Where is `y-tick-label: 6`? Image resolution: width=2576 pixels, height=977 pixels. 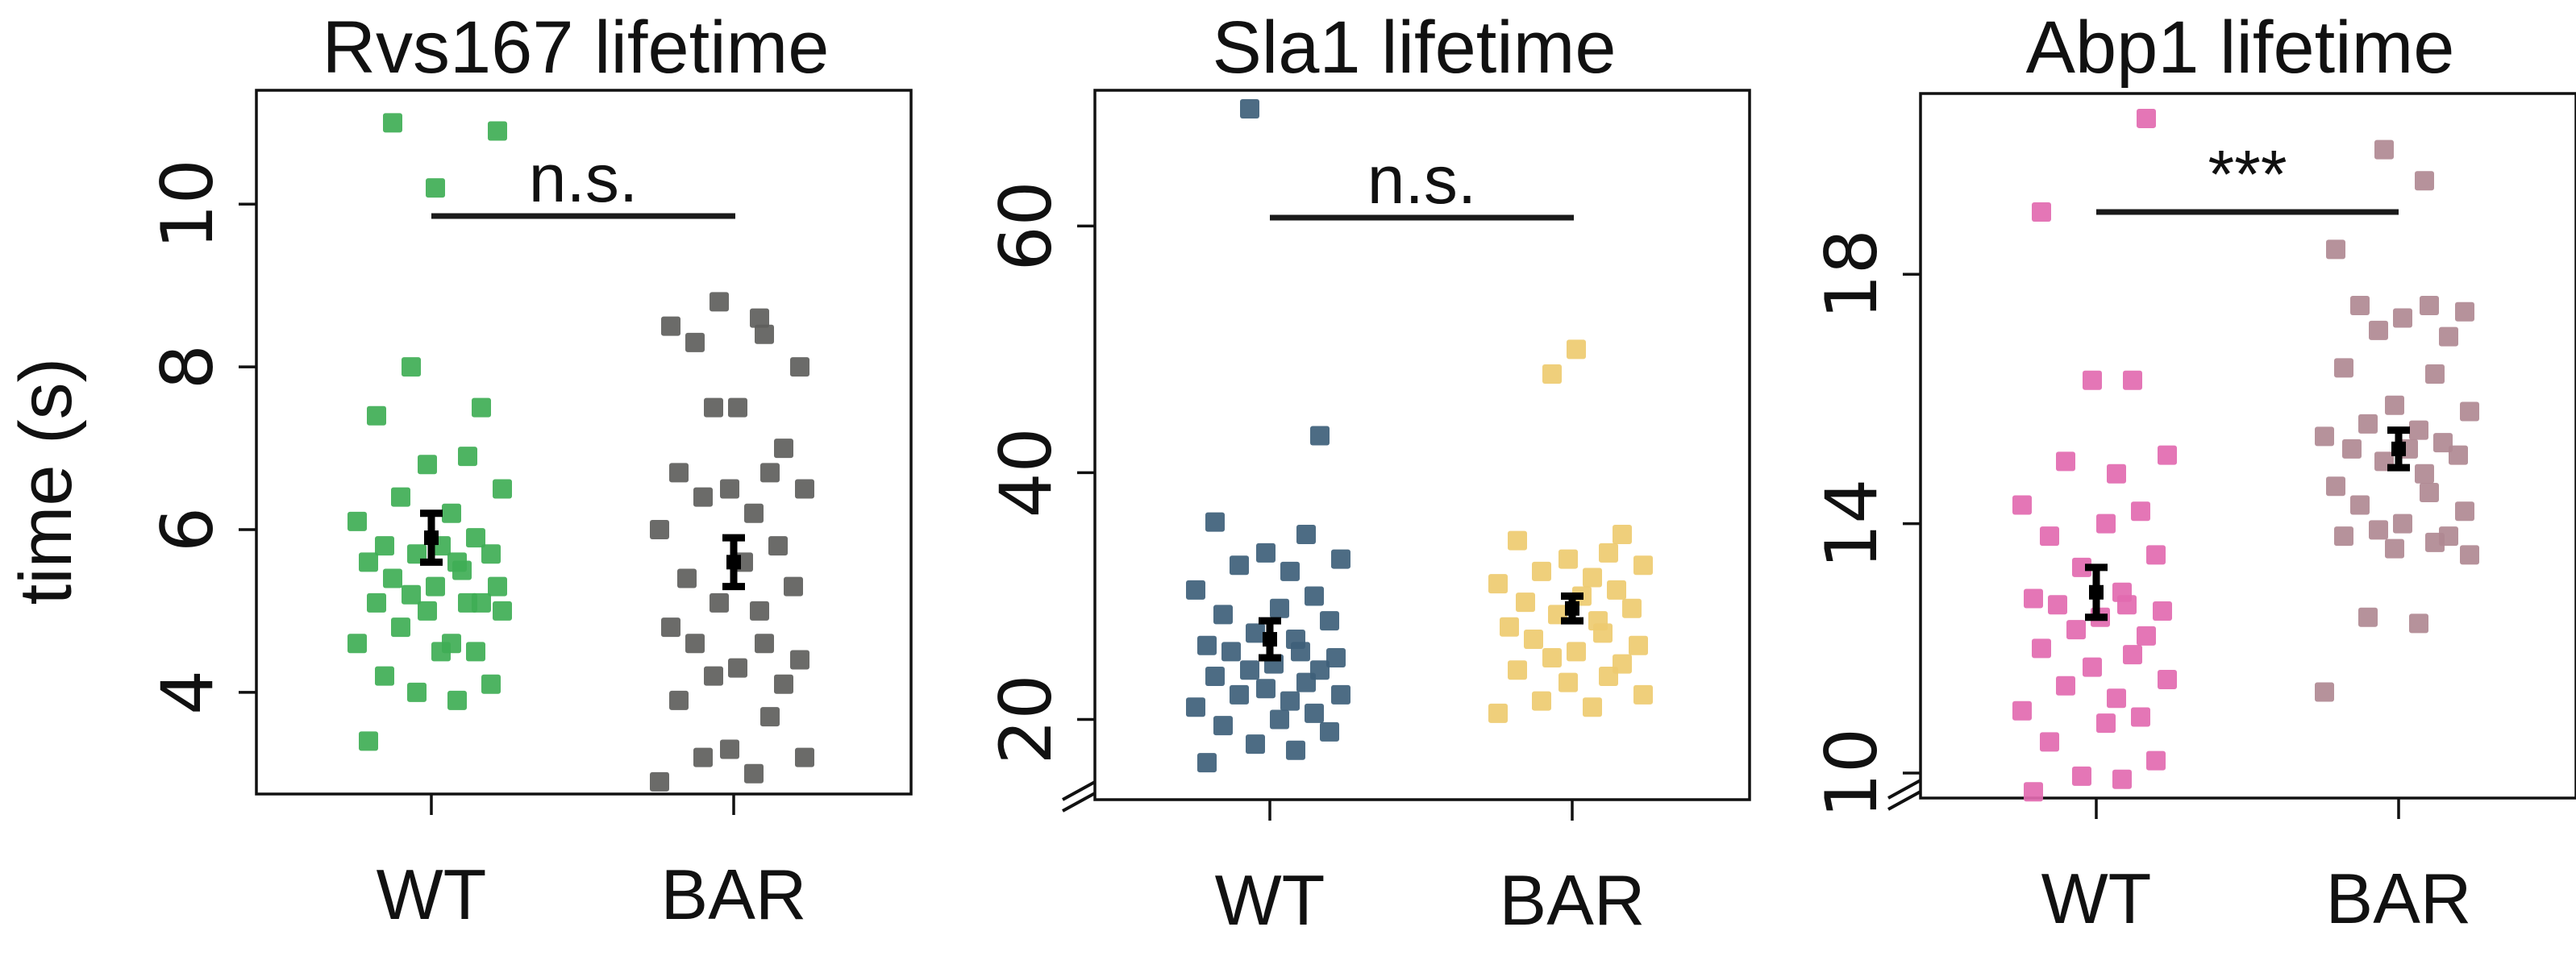
y-tick-label: 6 is located at coordinates (188, 529).